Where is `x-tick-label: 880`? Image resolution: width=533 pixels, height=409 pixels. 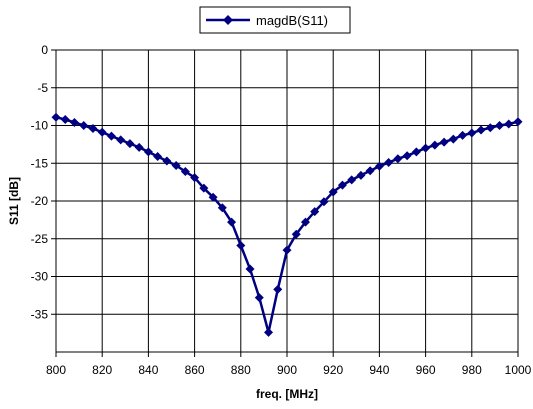 x-tick-label: 880 is located at coordinates (241, 370).